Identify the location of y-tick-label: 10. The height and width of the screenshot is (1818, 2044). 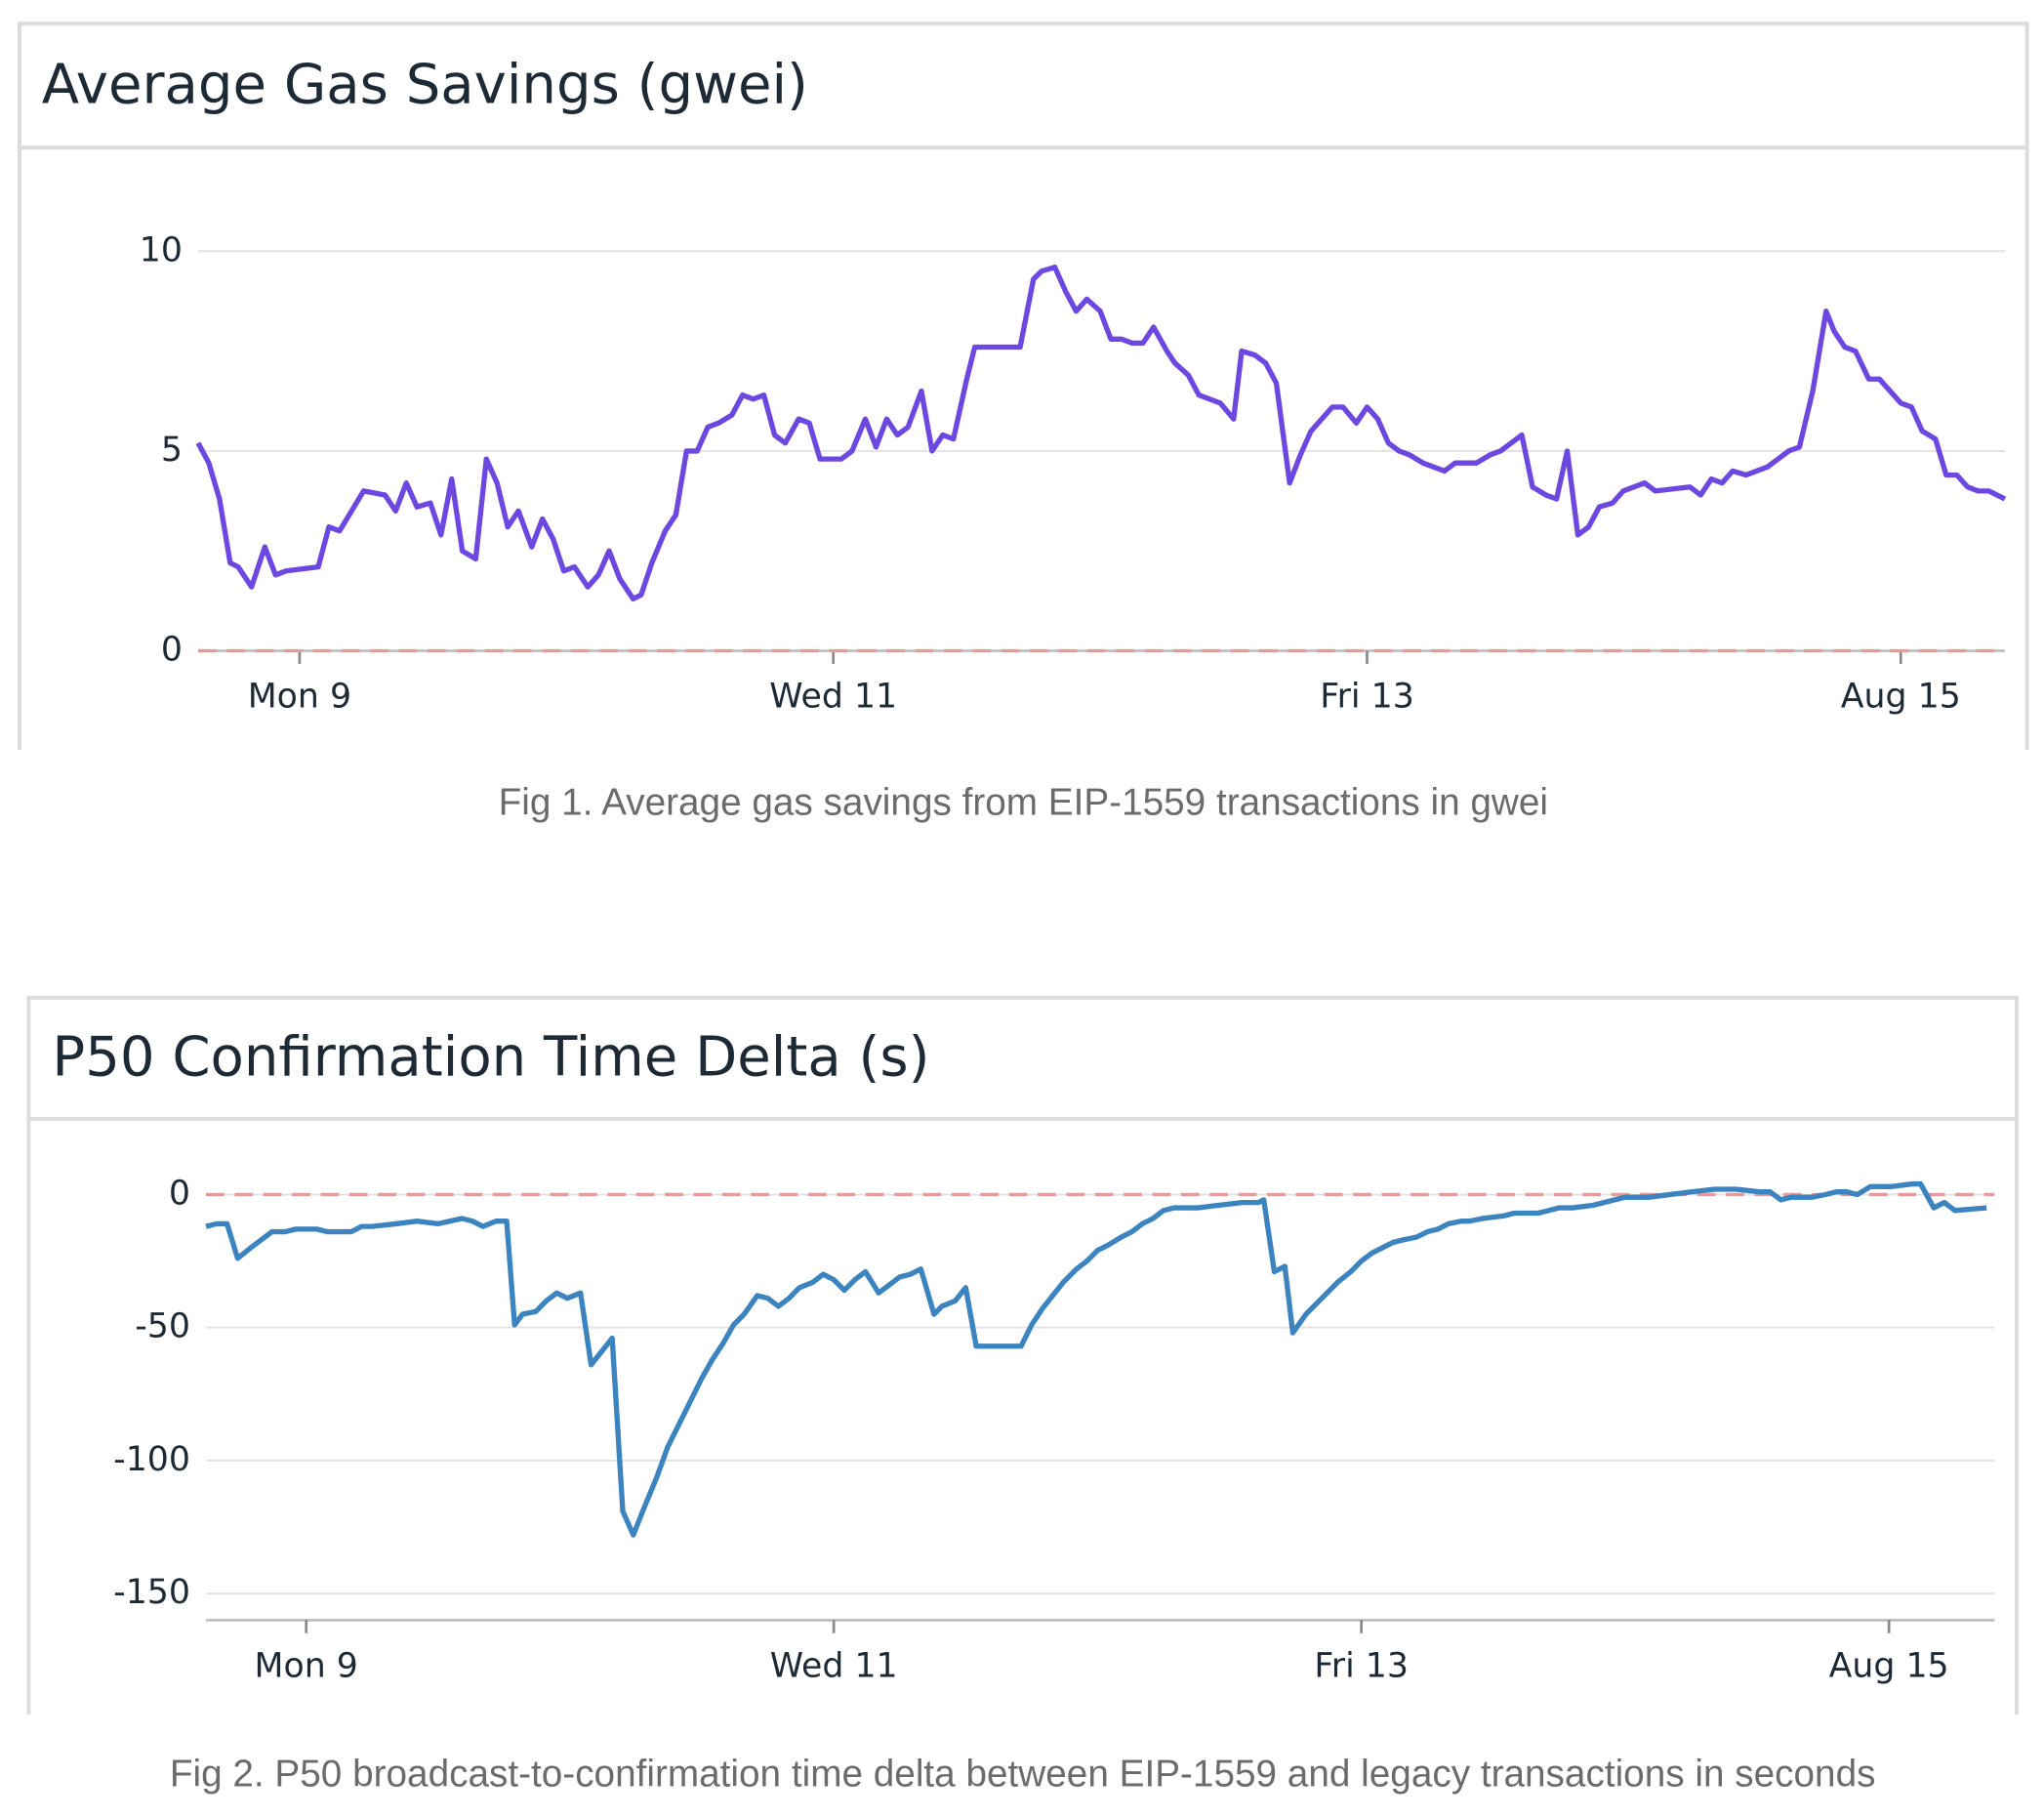
(161, 249).